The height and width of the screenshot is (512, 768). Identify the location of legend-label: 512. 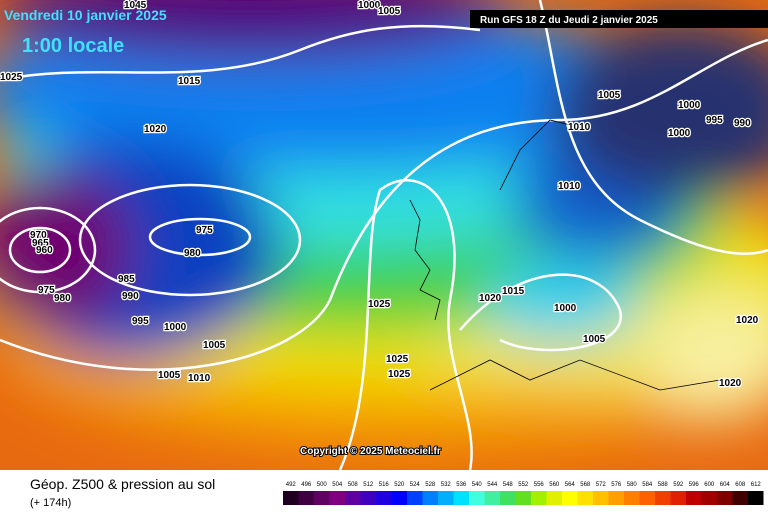
(368, 485).